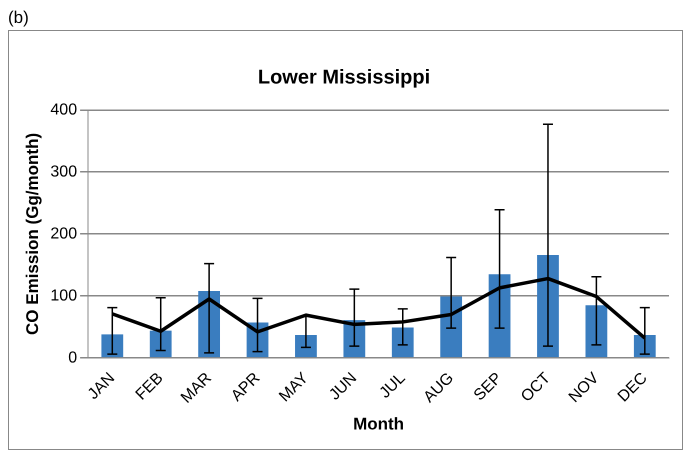 The image size is (691, 458). Describe the element at coordinates (392, 386) in the screenshot. I see `x-tick-label: JUL` at that location.